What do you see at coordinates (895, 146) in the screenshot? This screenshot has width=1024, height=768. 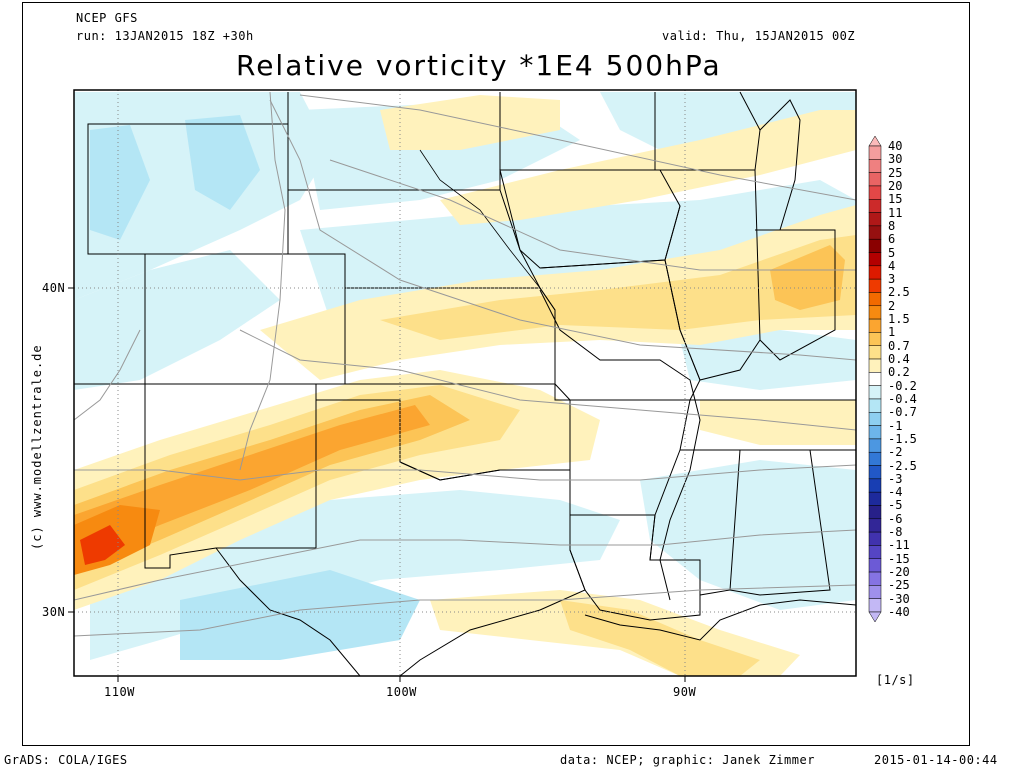 I see `colorbar-label: 40` at bounding box center [895, 146].